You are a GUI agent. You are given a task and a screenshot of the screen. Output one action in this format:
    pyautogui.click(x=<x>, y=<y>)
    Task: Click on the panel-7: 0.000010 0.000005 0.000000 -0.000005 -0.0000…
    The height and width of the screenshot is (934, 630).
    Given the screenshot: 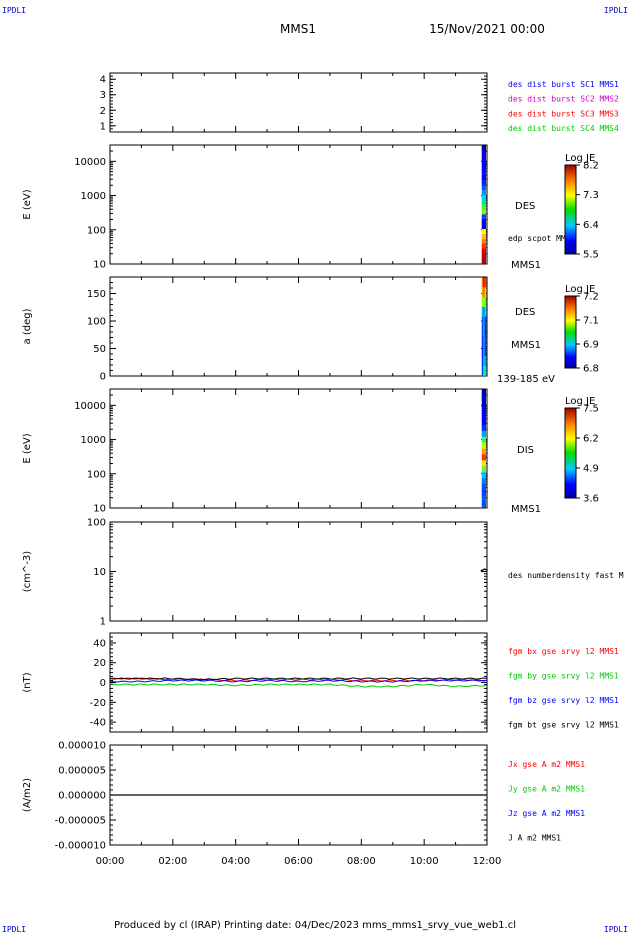 What is the action you would take?
    pyautogui.click(x=303, y=804)
    